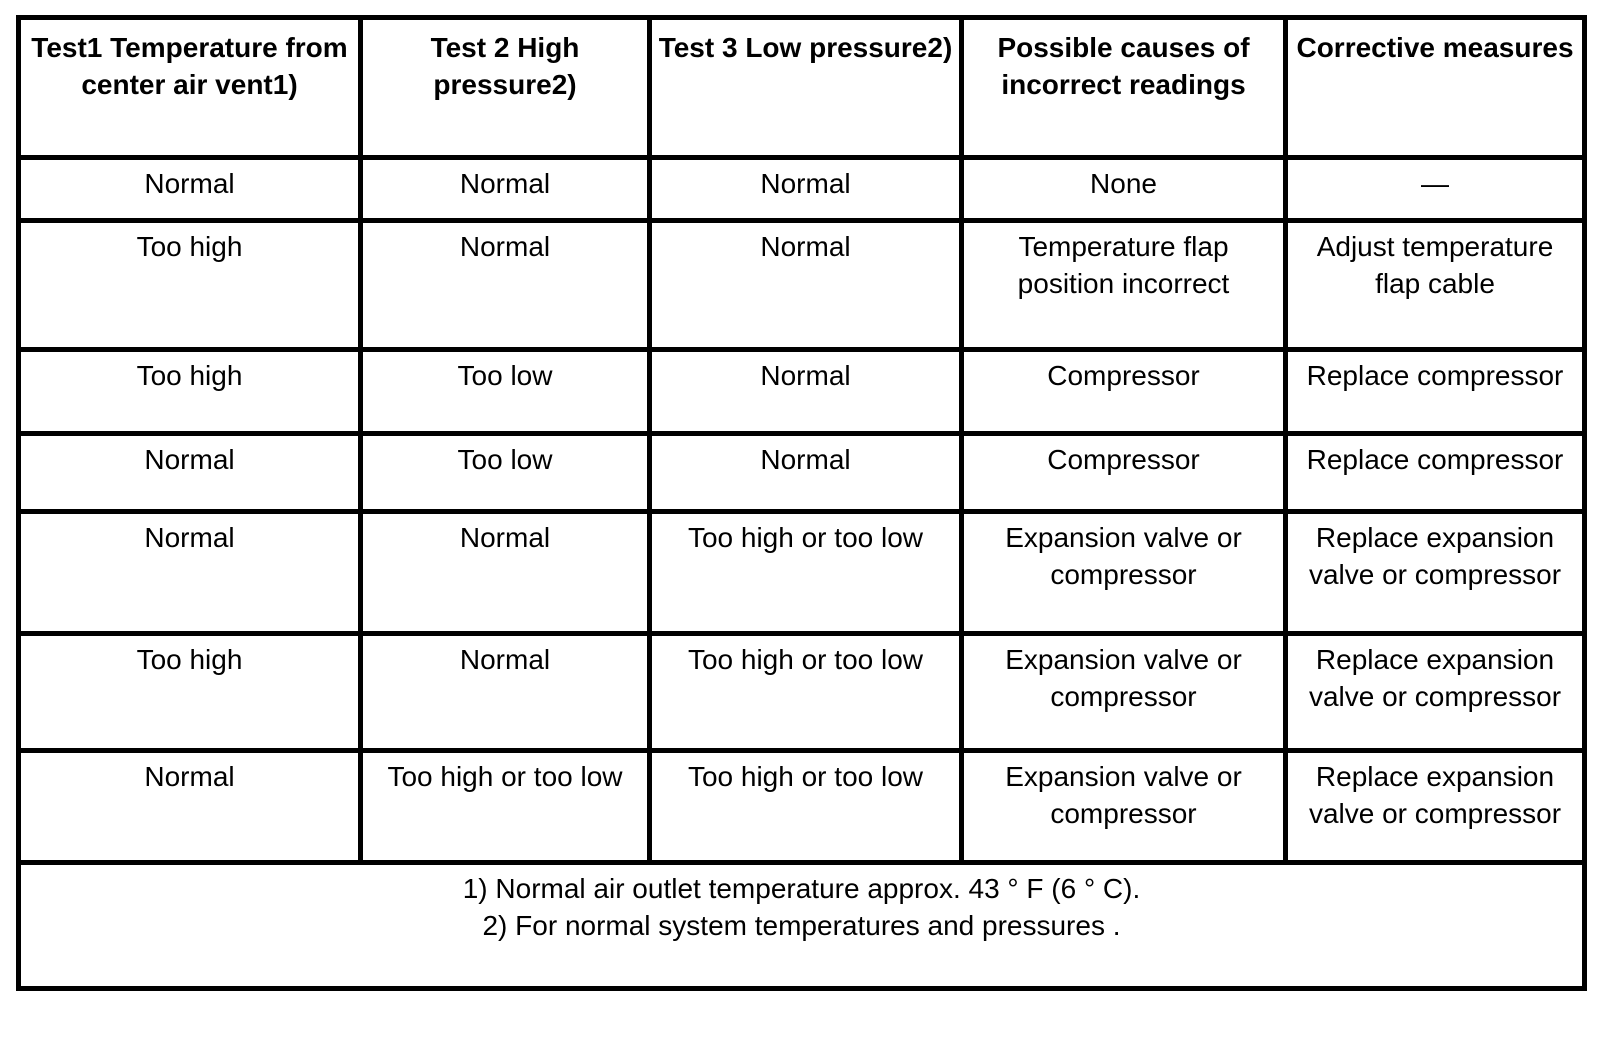 The width and height of the screenshot is (1600, 1048). Describe the element at coordinates (805, 87) in the screenshot. I see `column-header-test3-low-pressure: Test 3 Low pressure2)` at that location.